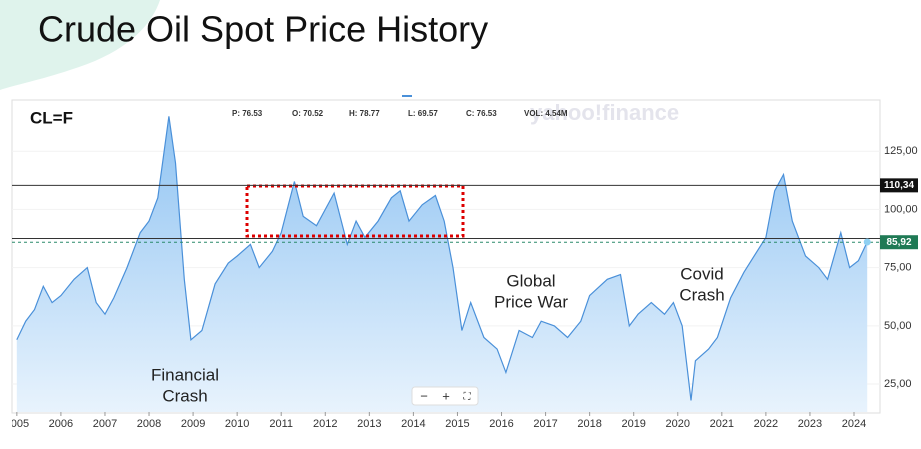 This screenshot has height=449, width=921. Describe the element at coordinates (263, 29) in the screenshot. I see `chart-title: Crude Oil Spot Price History` at that location.